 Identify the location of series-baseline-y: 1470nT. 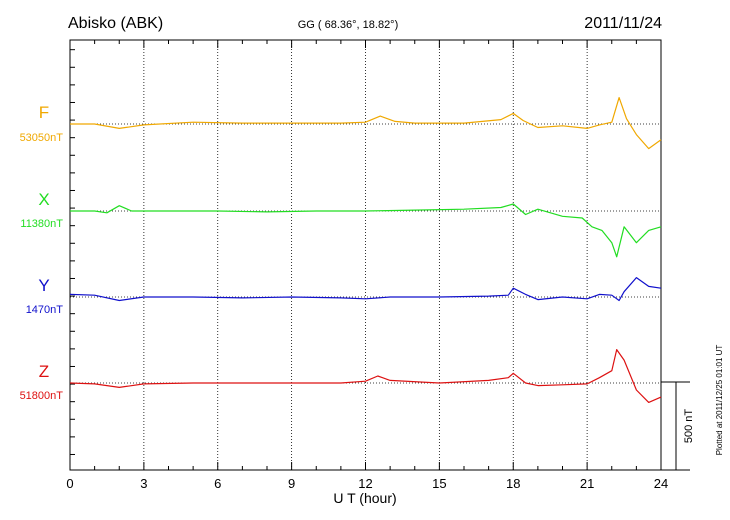
(45, 310).